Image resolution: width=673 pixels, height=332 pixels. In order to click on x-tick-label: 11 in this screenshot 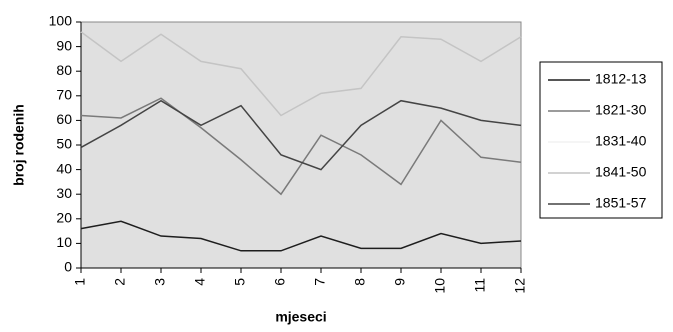, I will do `click(480, 285)`.